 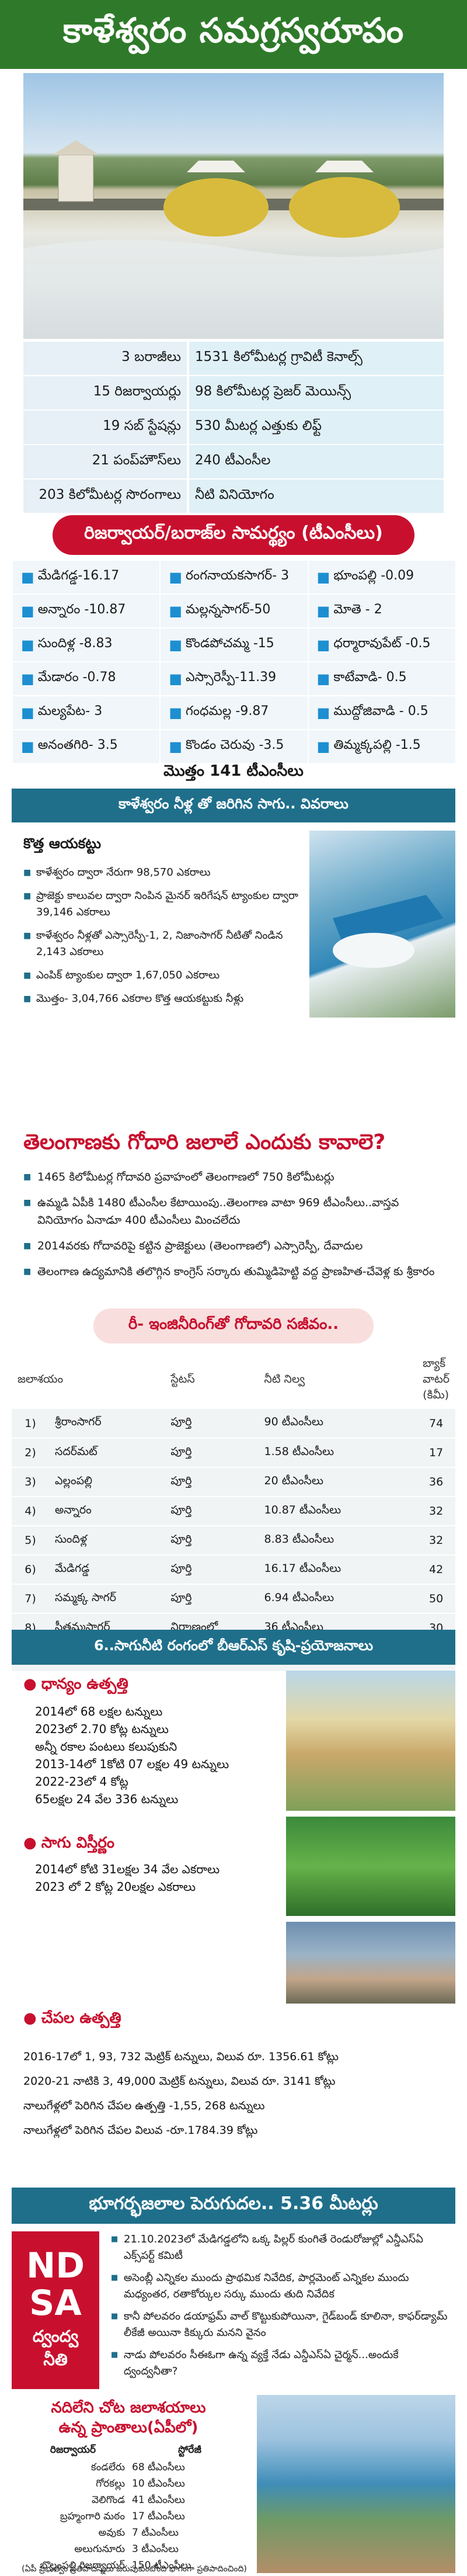 I want to click on ap-title-line: ఉన్న ప్రాంతాలు(ఏపీలో), so click(x=128, y=2427).